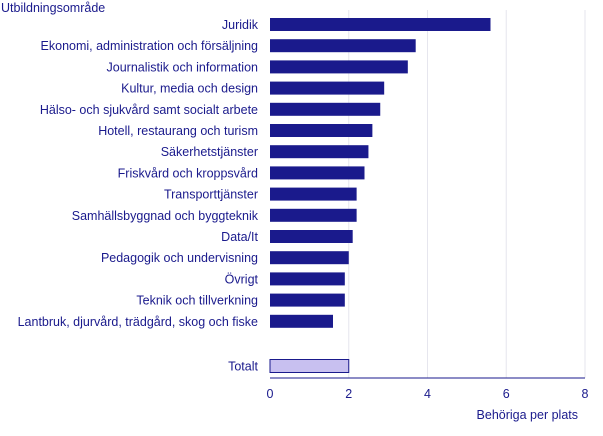 The width and height of the screenshot is (603, 436). Describe the element at coordinates (211, 195) in the screenshot. I see `category-label: Transporttjänster` at that location.